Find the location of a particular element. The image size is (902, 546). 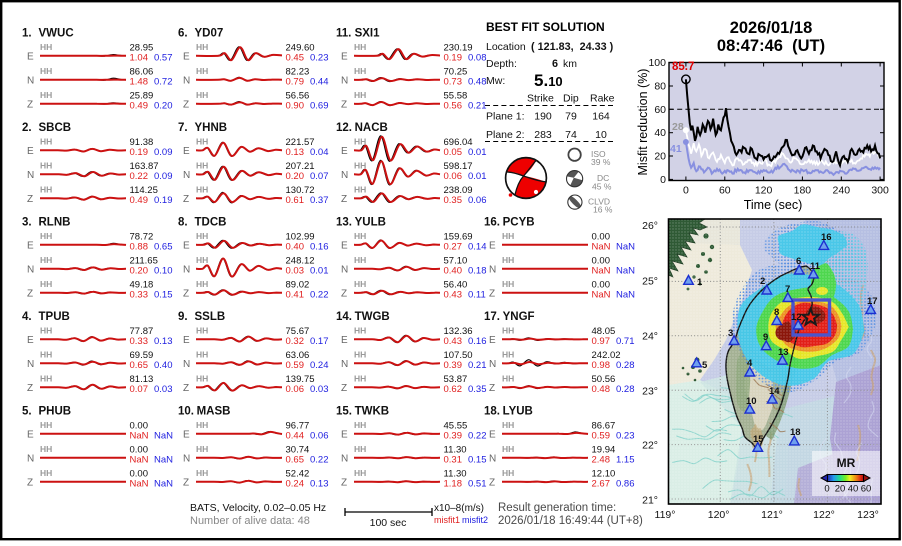

svg-text: 75.67 is located at coordinates (298, 331).